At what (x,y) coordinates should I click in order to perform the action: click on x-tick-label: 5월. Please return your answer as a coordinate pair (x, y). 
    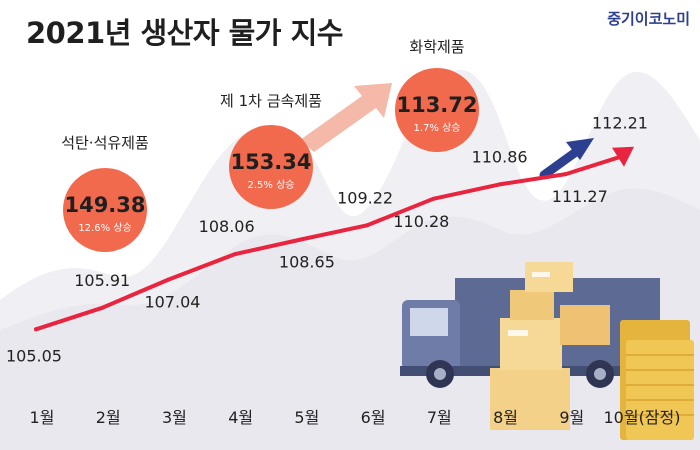
    Looking at the image, I should click on (306, 417).